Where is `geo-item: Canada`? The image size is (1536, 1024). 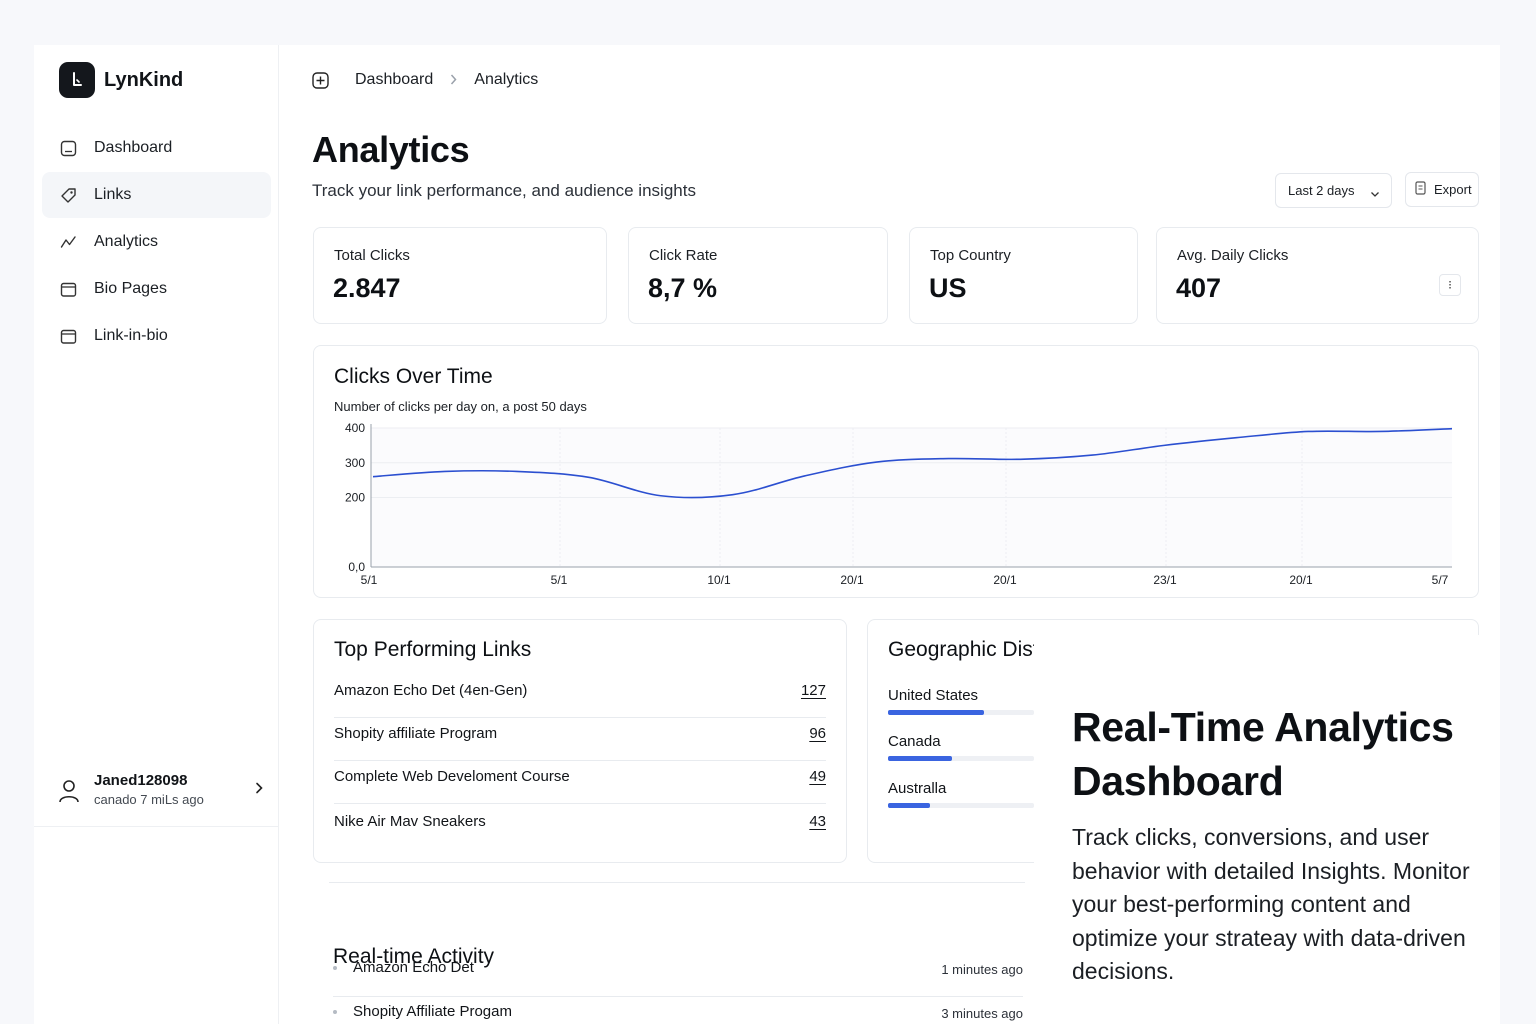 geo-item: Canada is located at coordinates (961, 747).